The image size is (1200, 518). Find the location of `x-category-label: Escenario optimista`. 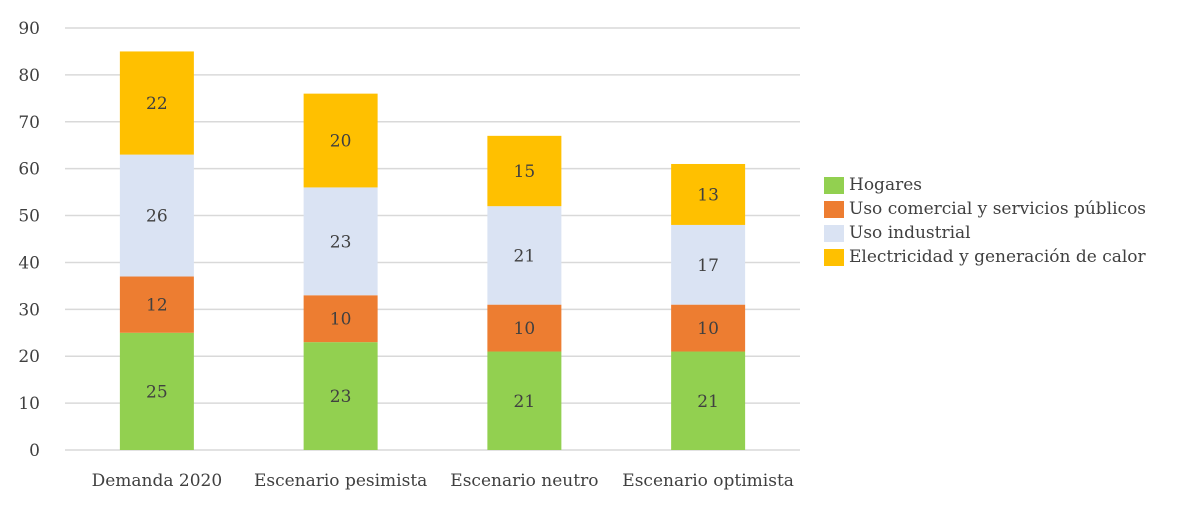

x-category-label: Escenario optimista is located at coordinates (708, 481).